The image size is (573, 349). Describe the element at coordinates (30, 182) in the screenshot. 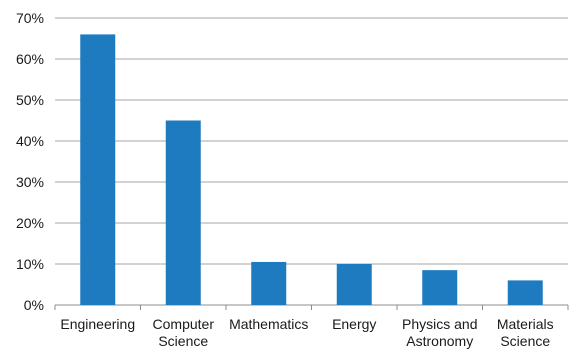

I see `y-tick-label: 30%` at that location.